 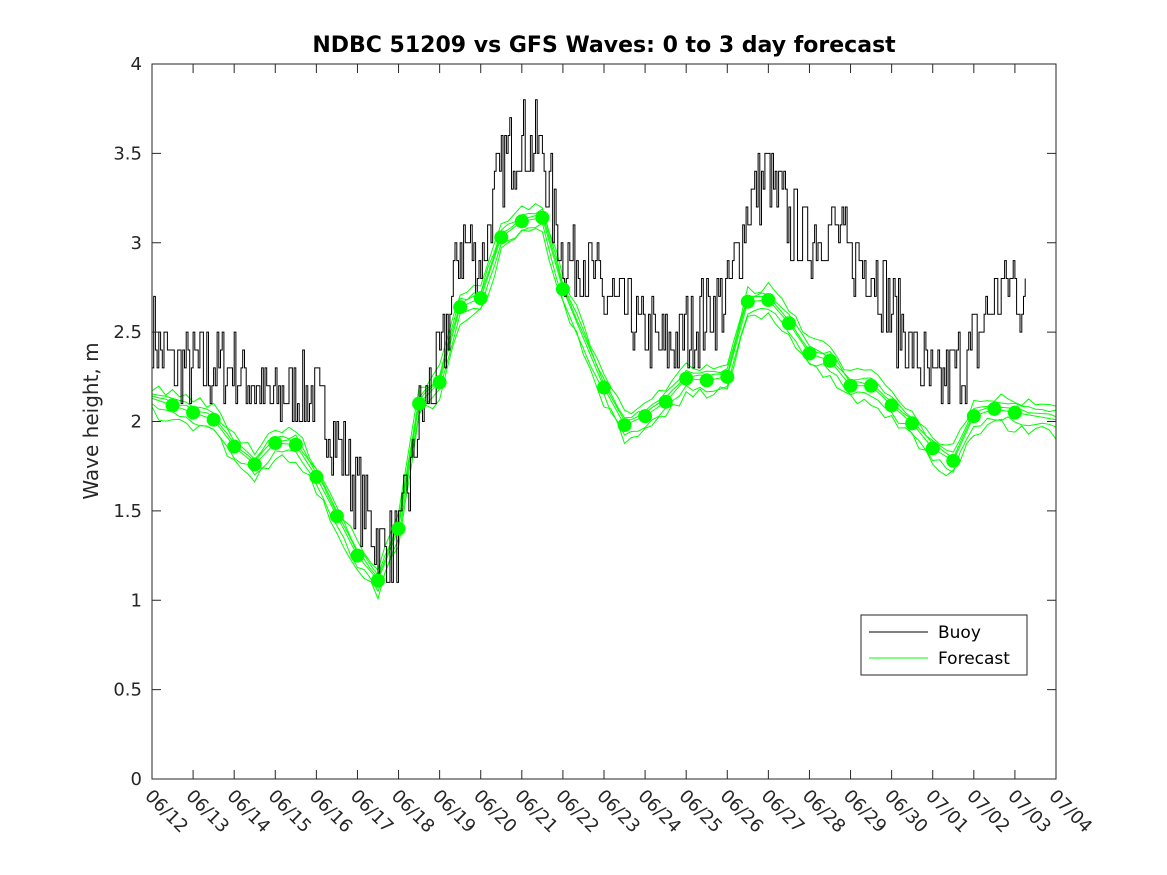 What do you see at coordinates (127, 153) in the screenshot?
I see `y-tick-label: 3.5` at bounding box center [127, 153].